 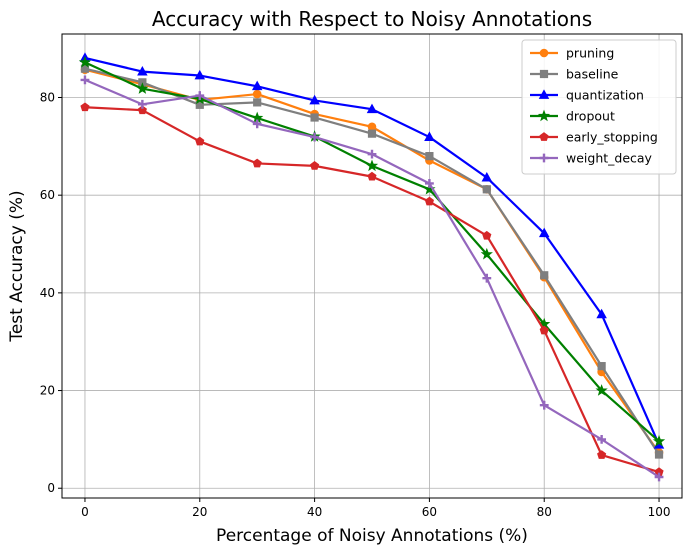 I want to click on legend-item: dropout, so click(x=572, y=116).